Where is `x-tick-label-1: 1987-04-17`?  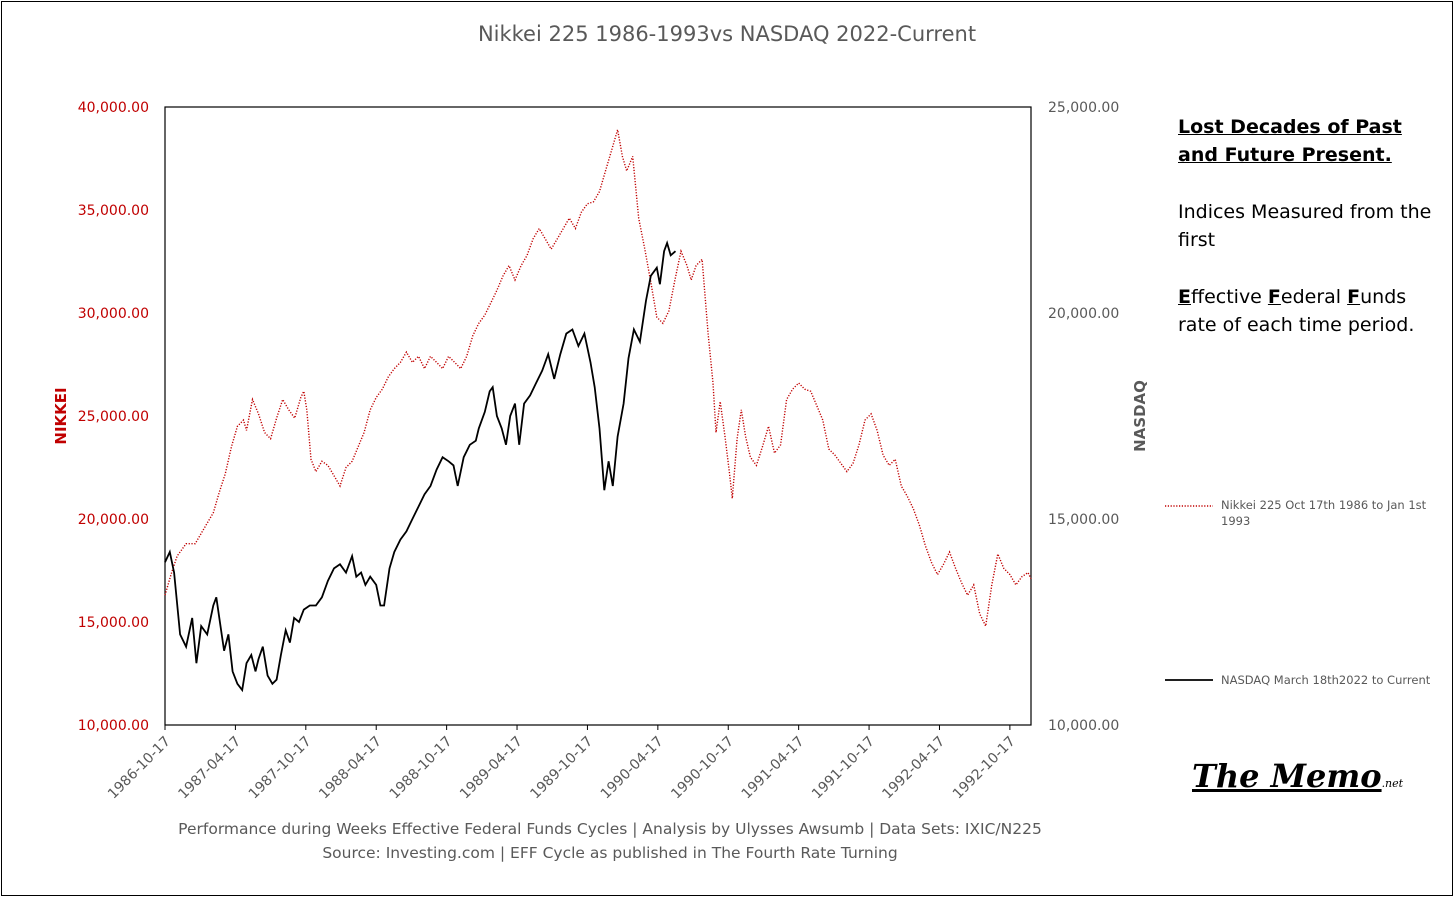
x-tick-label-1: 1987-04-17 is located at coordinates (209, 768).